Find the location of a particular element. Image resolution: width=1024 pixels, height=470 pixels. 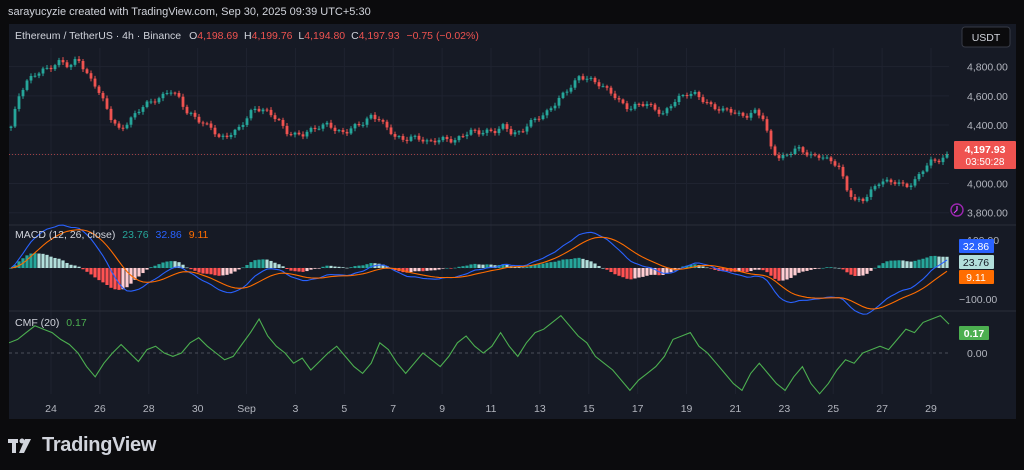

tradingview-logo-icon is located at coordinates (19, 445).